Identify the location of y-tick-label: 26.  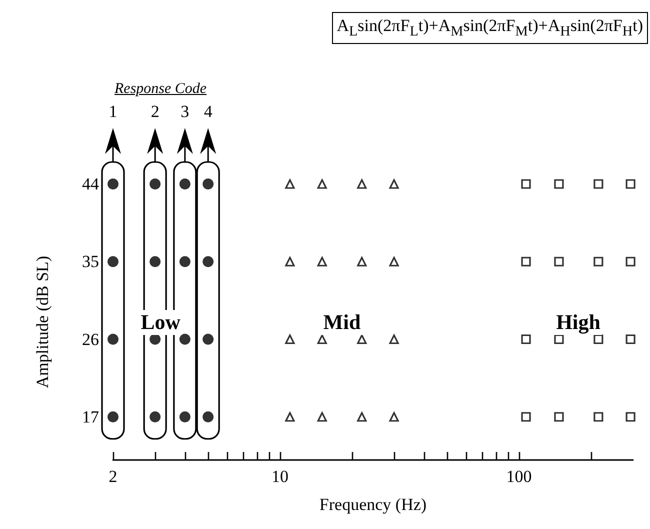
(90, 339).